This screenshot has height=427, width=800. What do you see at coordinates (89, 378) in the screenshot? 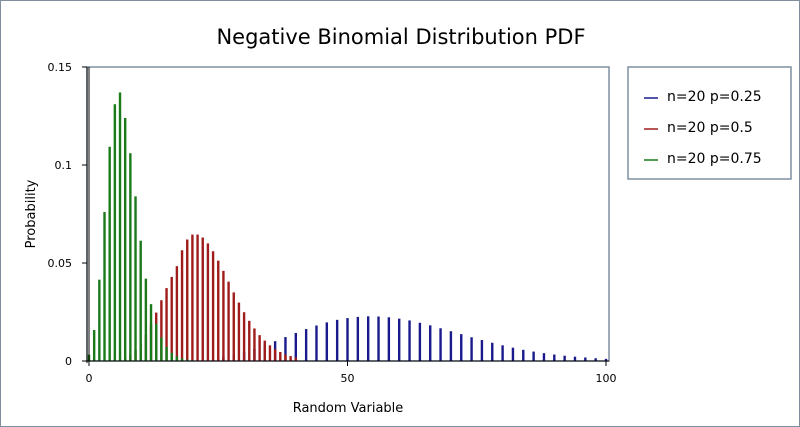
I see `x-tick-label: 0` at bounding box center [89, 378].